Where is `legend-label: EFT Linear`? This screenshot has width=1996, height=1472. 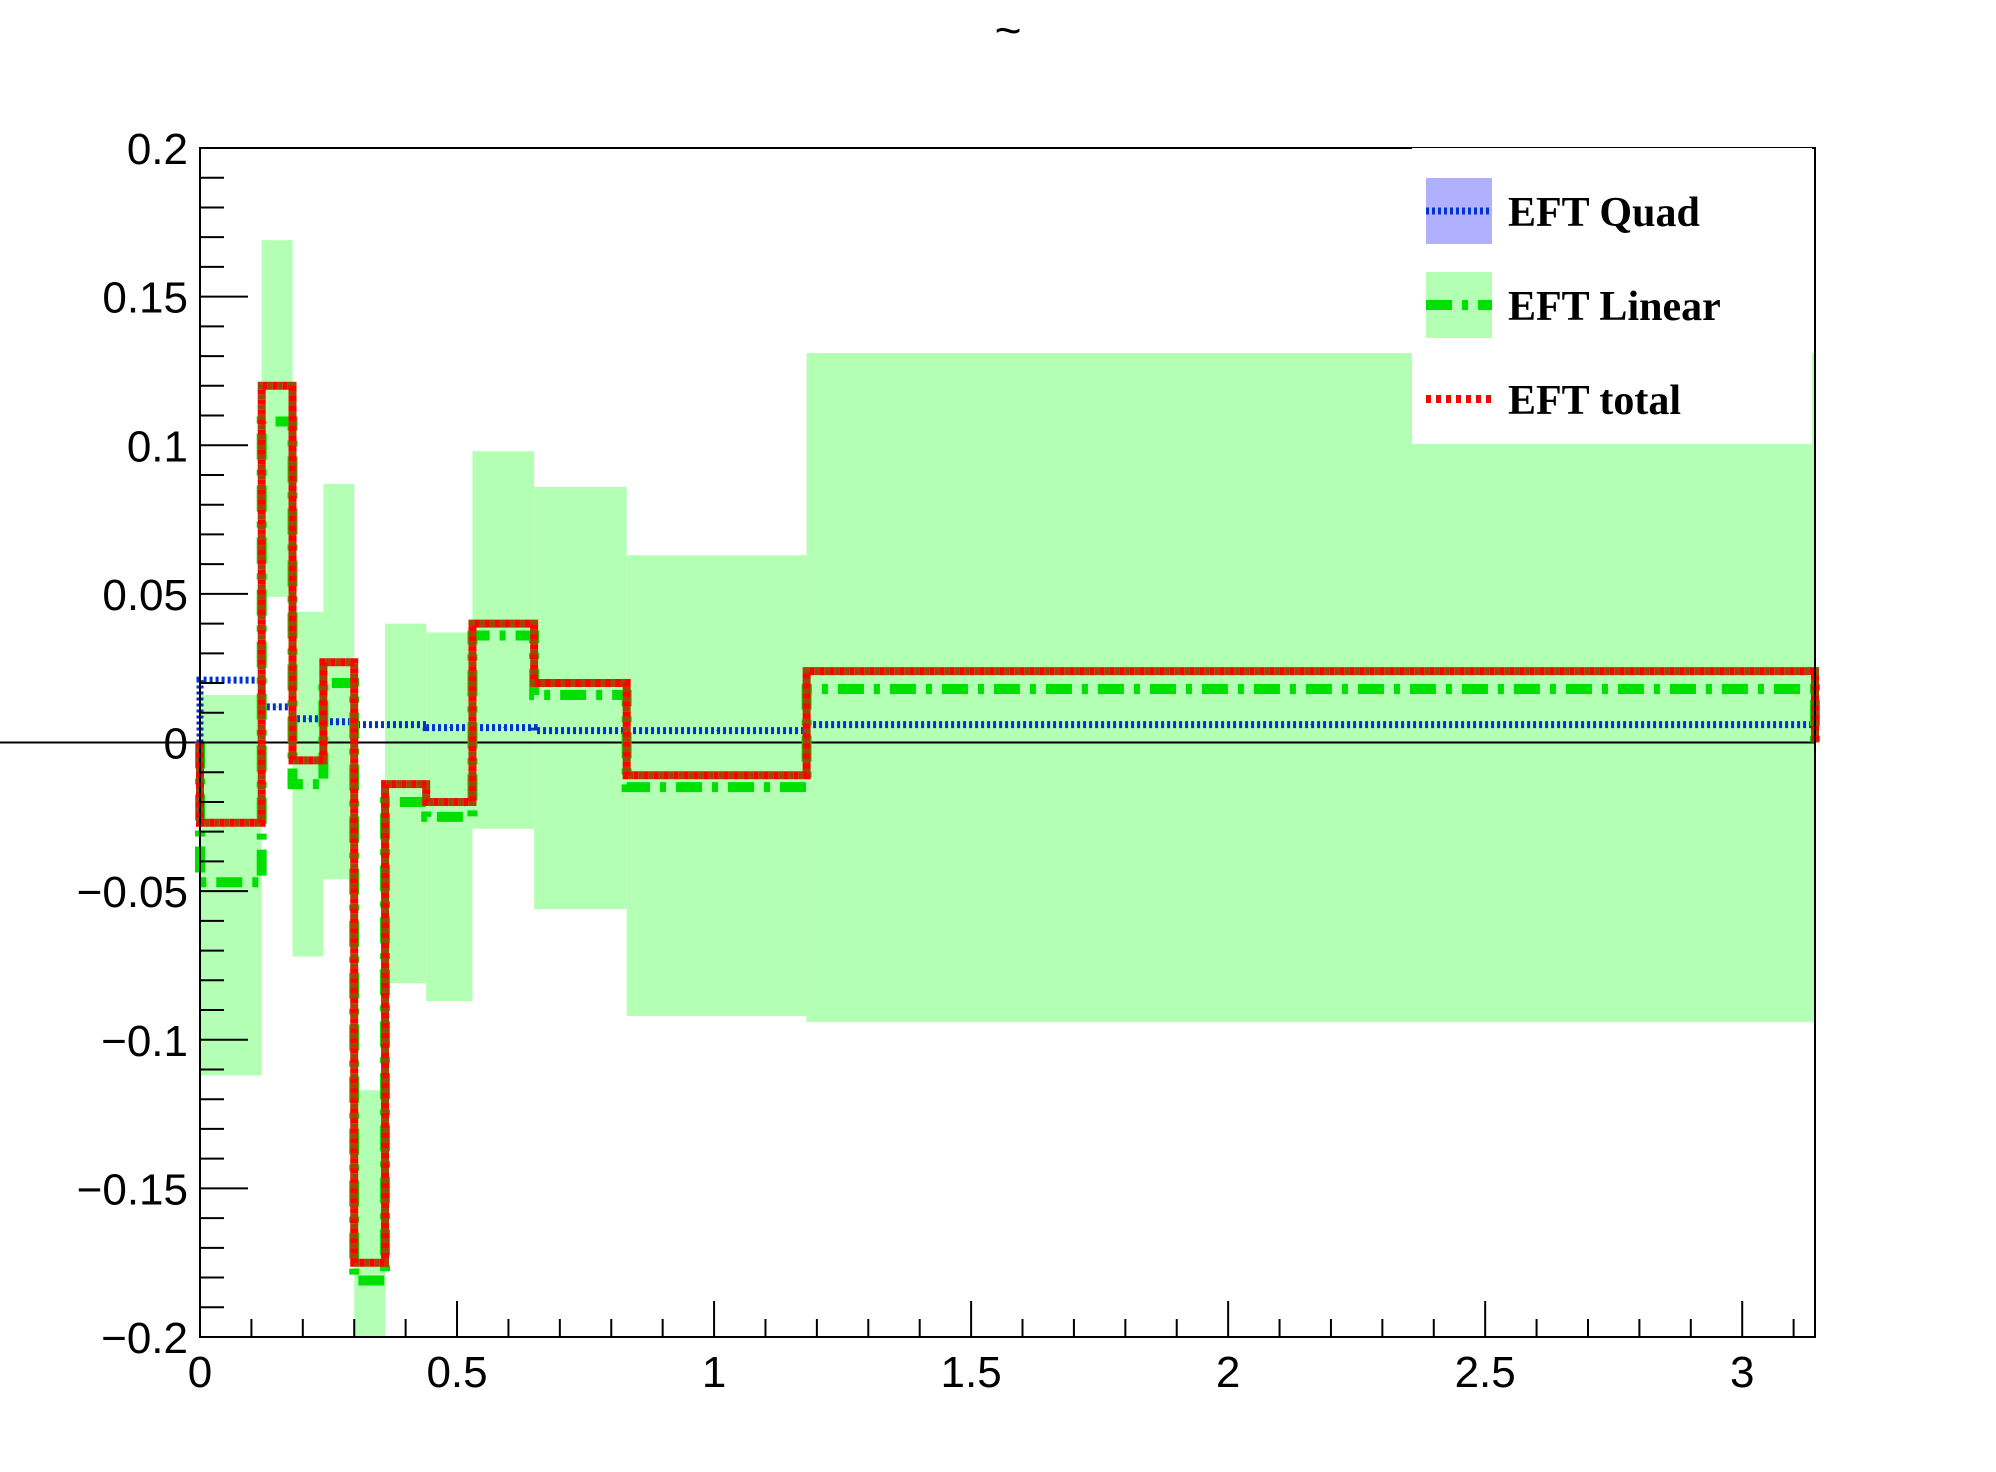
legend-label: EFT Linear is located at coordinates (1614, 307).